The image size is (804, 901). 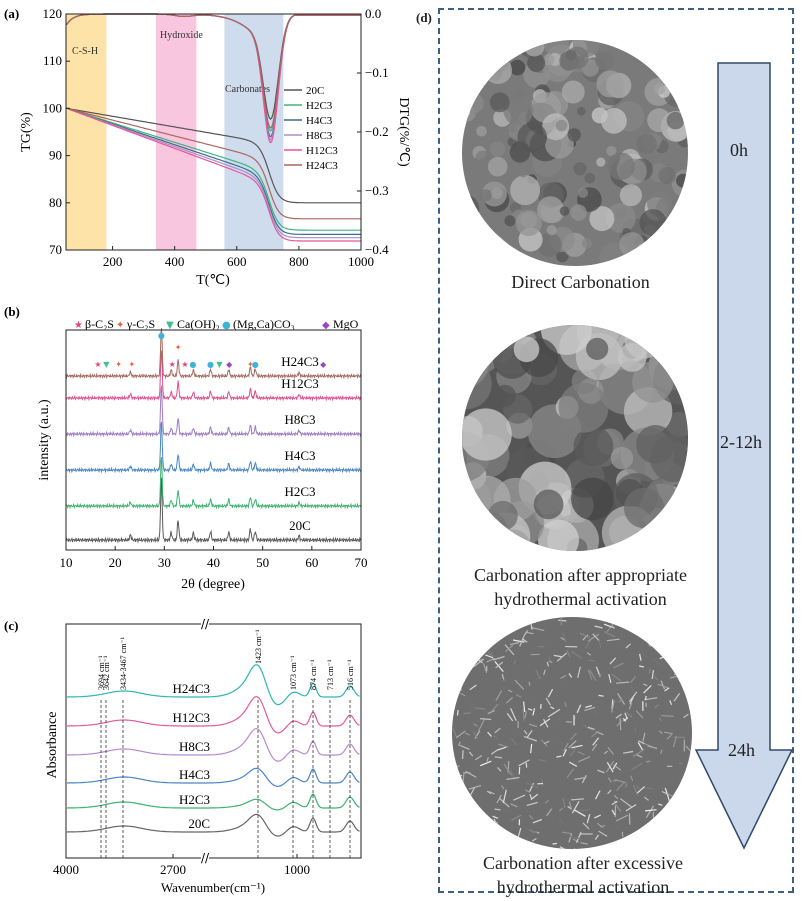 What do you see at coordinates (213, 280) in the screenshot?
I see `x-axis-label-a: T(℃)` at bounding box center [213, 280].